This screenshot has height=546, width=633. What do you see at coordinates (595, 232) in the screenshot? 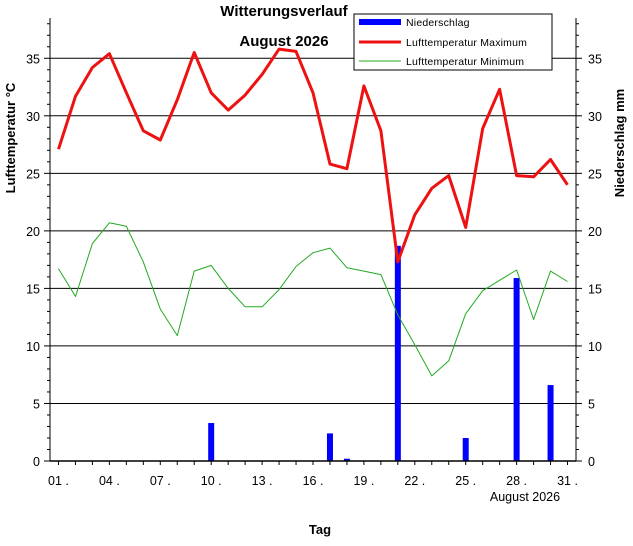
I see `y-tick-right-20: 20` at bounding box center [595, 232].